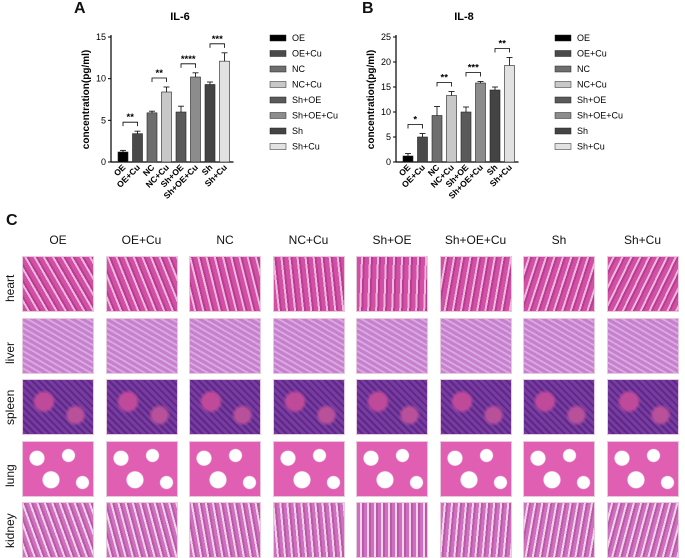  What do you see at coordinates (600, 116) in the screenshot?
I see `legend-label: Sh+OE+Cu` at bounding box center [600, 116].